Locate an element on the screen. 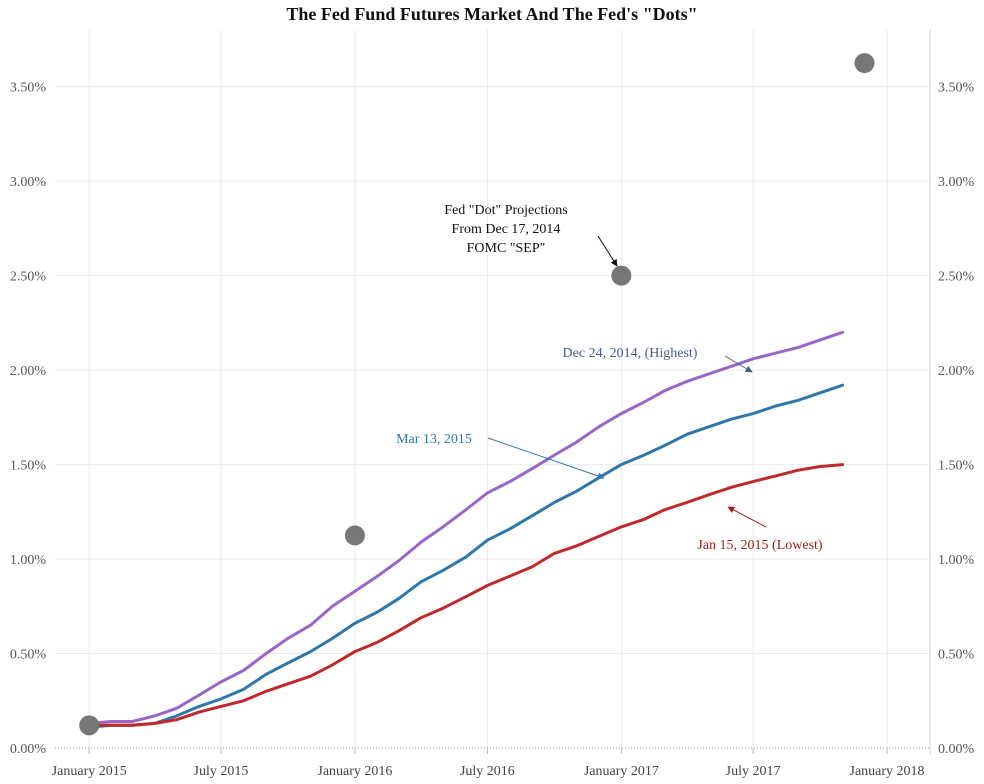 Image resolution: width=984 pixels, height=784 pixels. y-tick-label-left: 2.50% is located at coordinates (28, 277).